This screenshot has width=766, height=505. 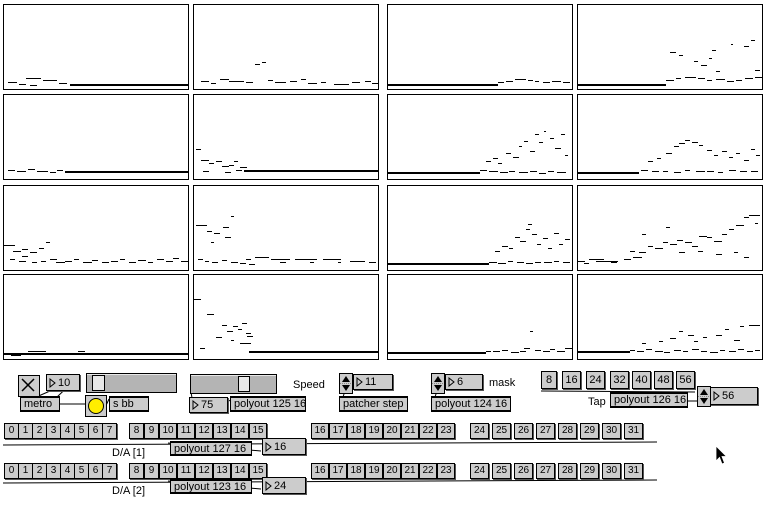 What do you see at coordinates (392, 471) in the screenshot?
I see `da2-msg-20: 20` at bounding box center [392, 471].